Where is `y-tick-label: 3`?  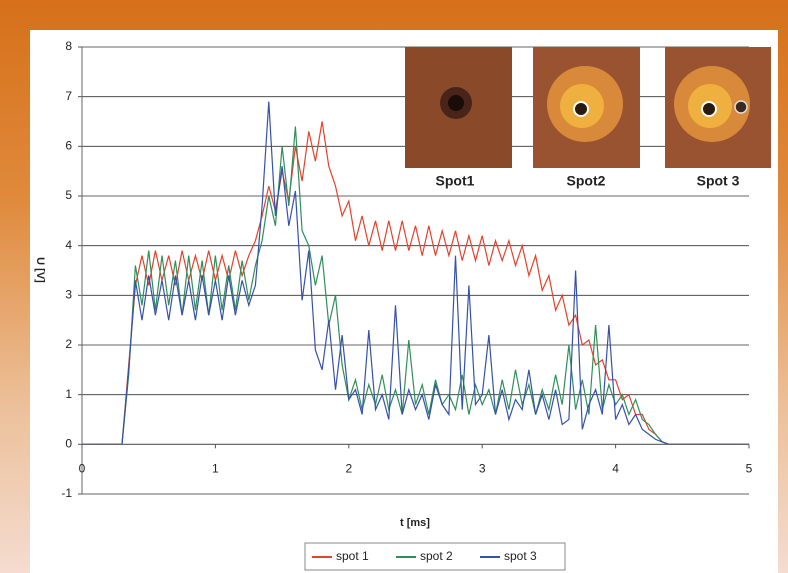
y-tick-label: 3 is located at coordinates (68, 295).